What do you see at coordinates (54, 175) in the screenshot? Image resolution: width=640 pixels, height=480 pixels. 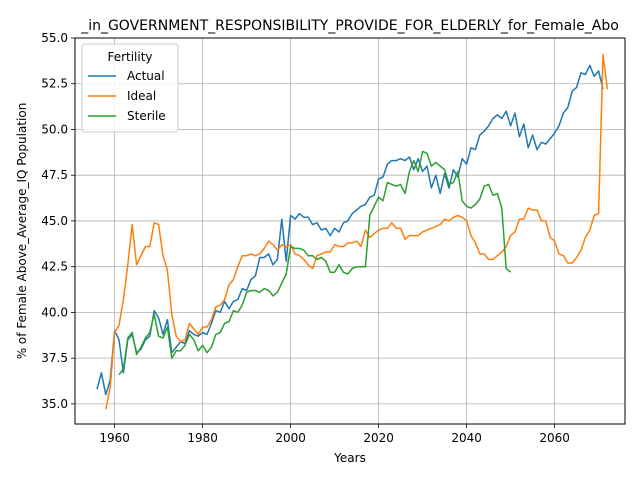 I see `y-tick-label: 47.5` at bounding box center [54, 175].